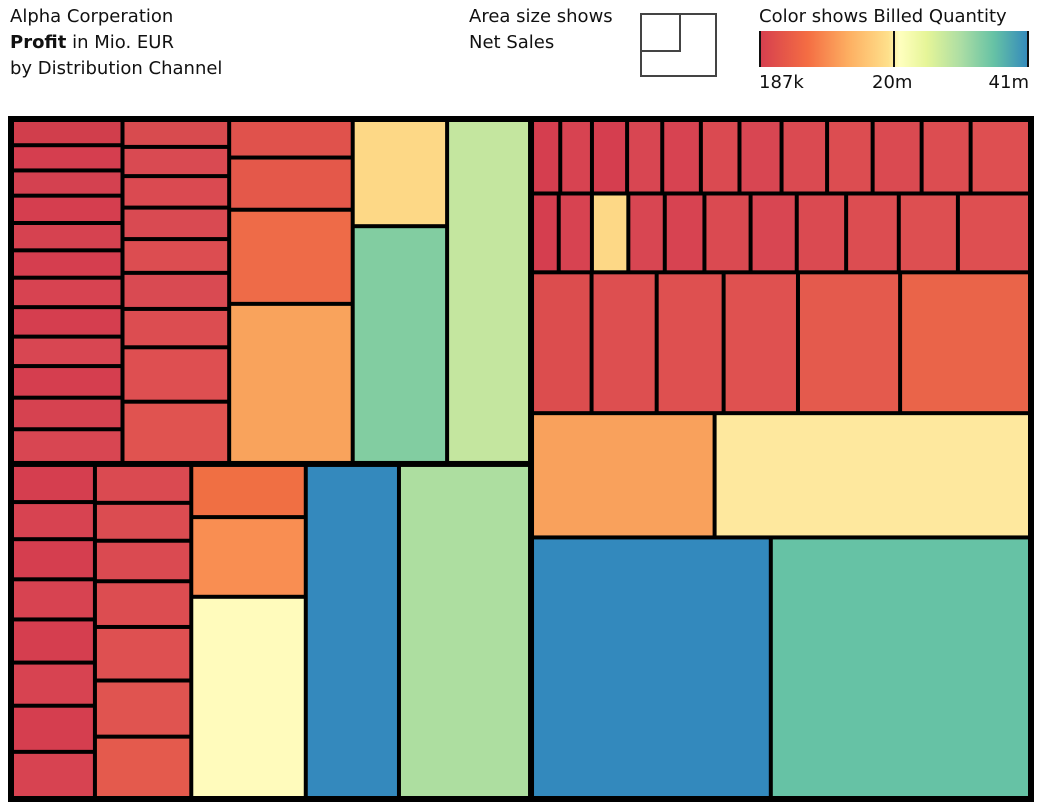 The image size is (1037, 803). What do you see at coordinates (892, 82) in the screenshot?
I see `color-legend-mid-label: 20m` at bounding box center [892, 82].